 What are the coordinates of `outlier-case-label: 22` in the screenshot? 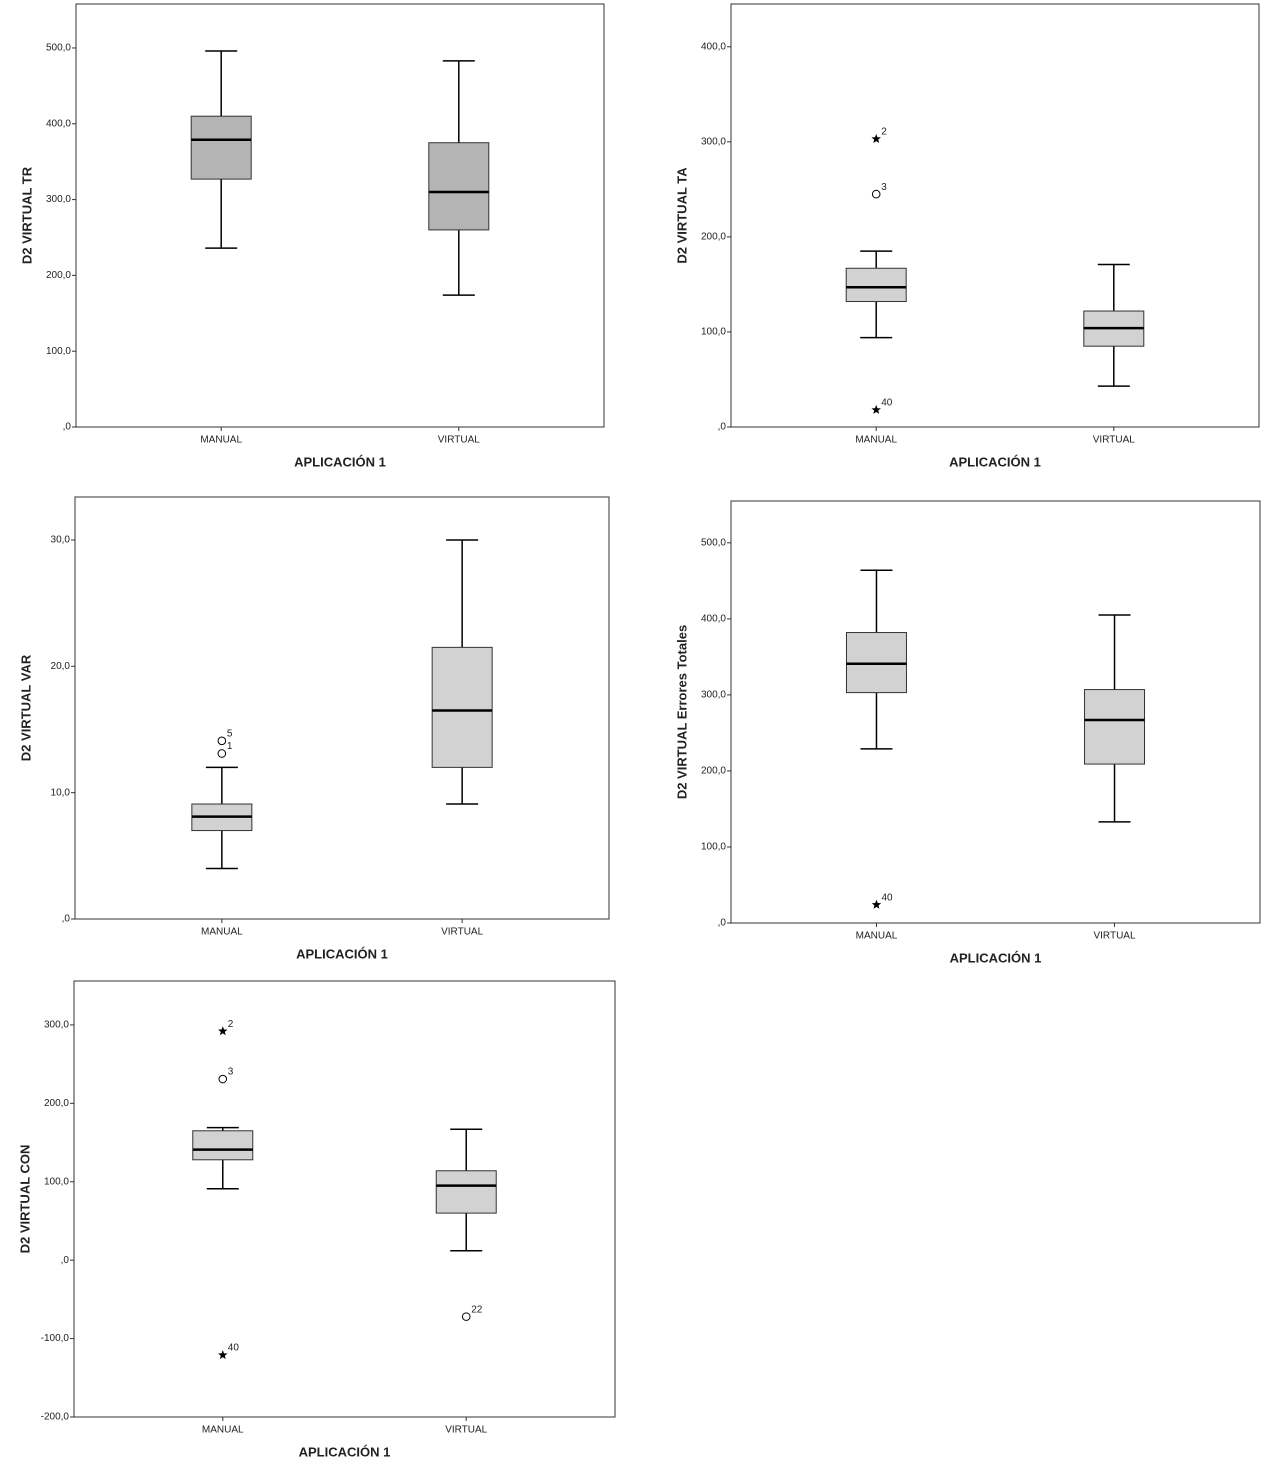 It's located at (477, 1309).